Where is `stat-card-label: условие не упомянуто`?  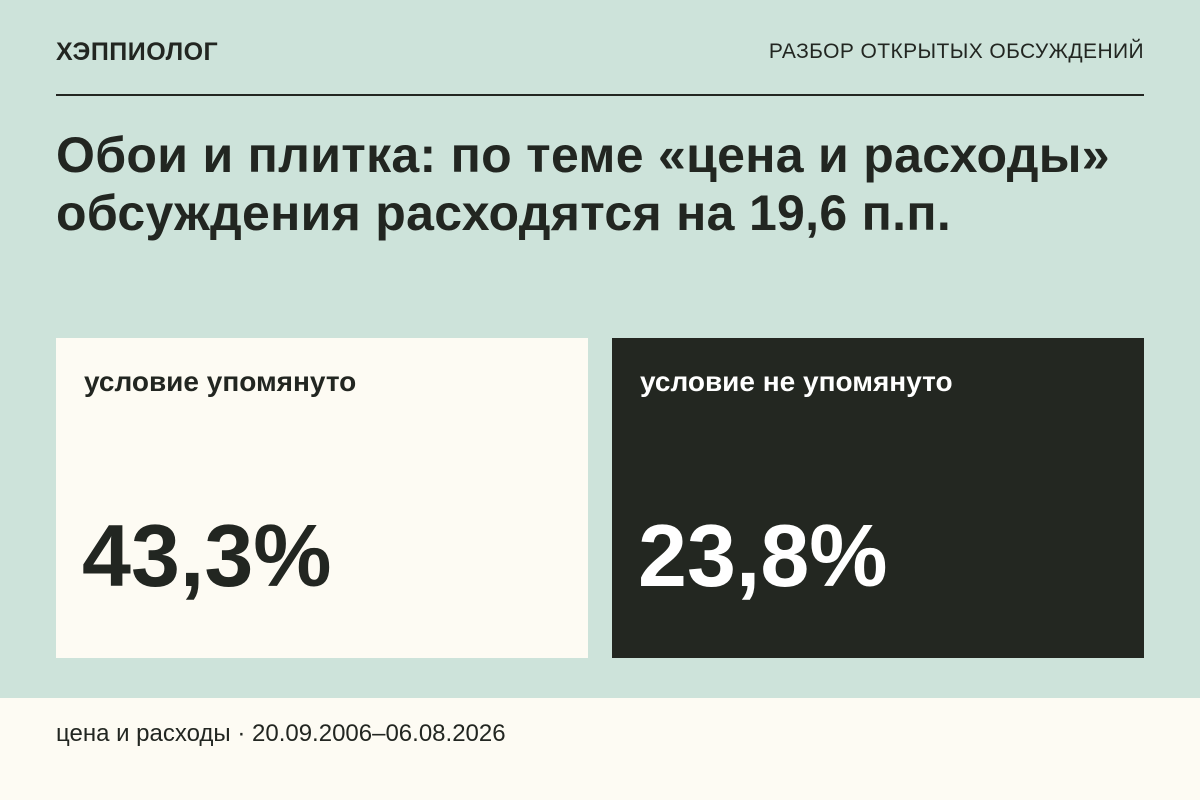 stat-card-label: условие не упомянуто is located at coordinates (796, 381).